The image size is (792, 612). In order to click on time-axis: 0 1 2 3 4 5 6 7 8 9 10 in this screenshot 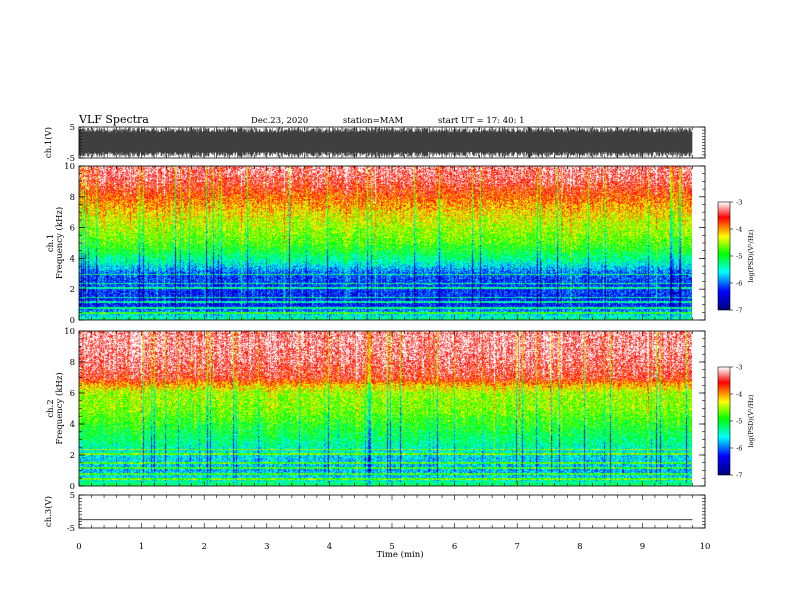, I will do `click(393, 547)`.